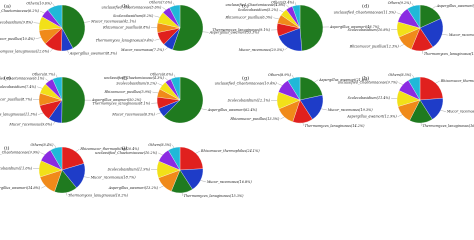  What do you see at coordinates (121, 196) in the screenshot?
I see `slice-value: (16.2%)` at bounding box center [121, 196].